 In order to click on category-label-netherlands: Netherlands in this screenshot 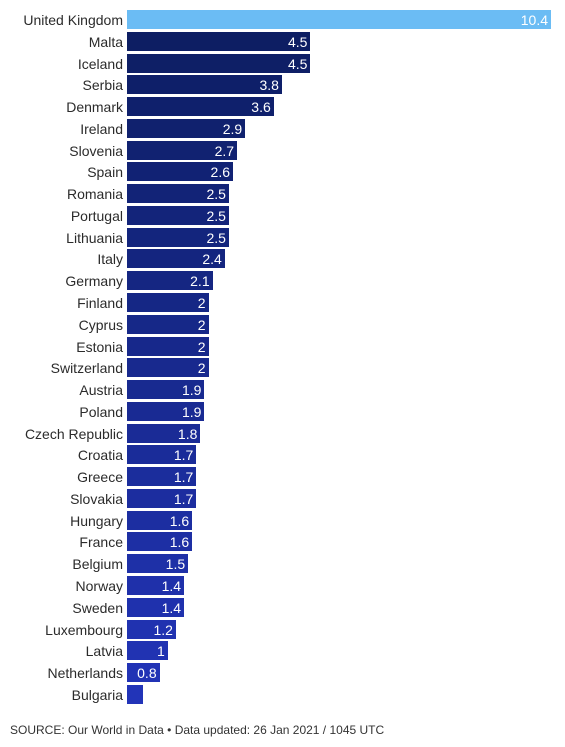, I will do `click(85, 673)`.